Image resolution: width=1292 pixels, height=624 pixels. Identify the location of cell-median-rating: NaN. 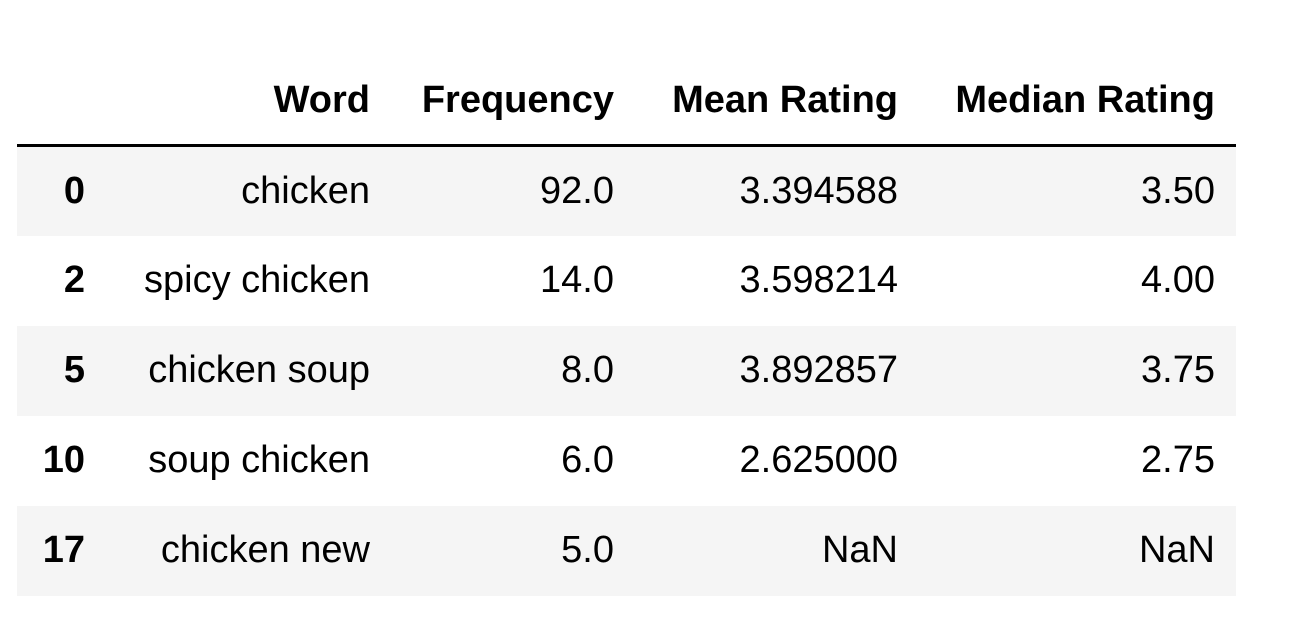
(1077, 551).